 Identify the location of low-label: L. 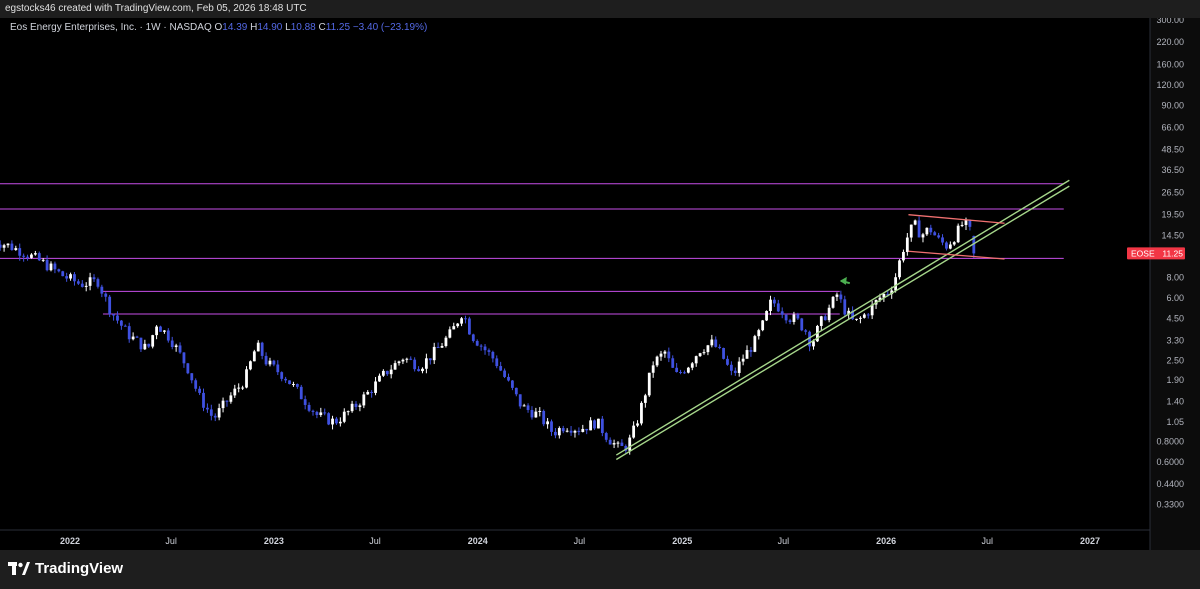
(288, 27).